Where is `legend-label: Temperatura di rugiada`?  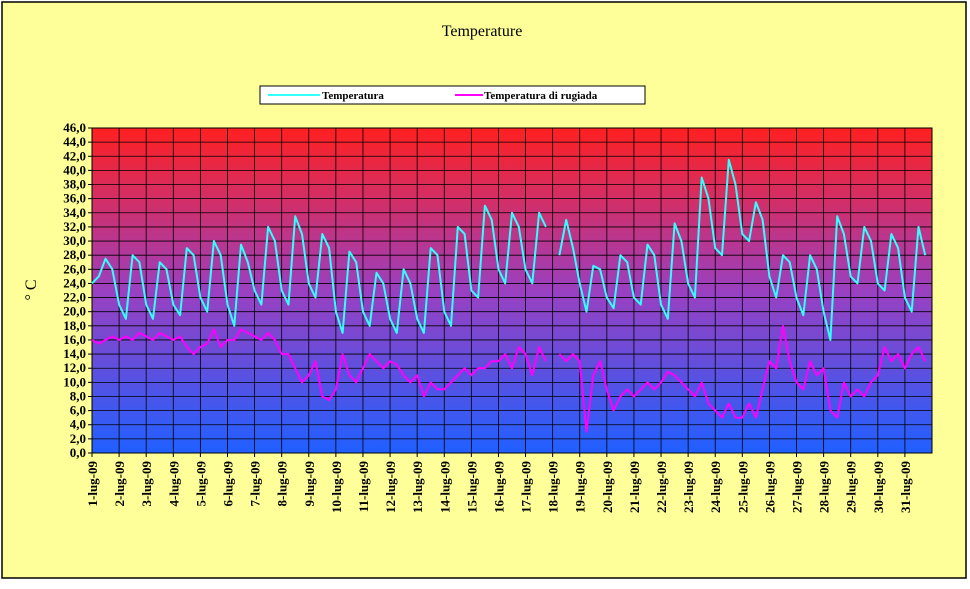
legend-label: Temperatura di rugiada is located at coordinates (541, 96).